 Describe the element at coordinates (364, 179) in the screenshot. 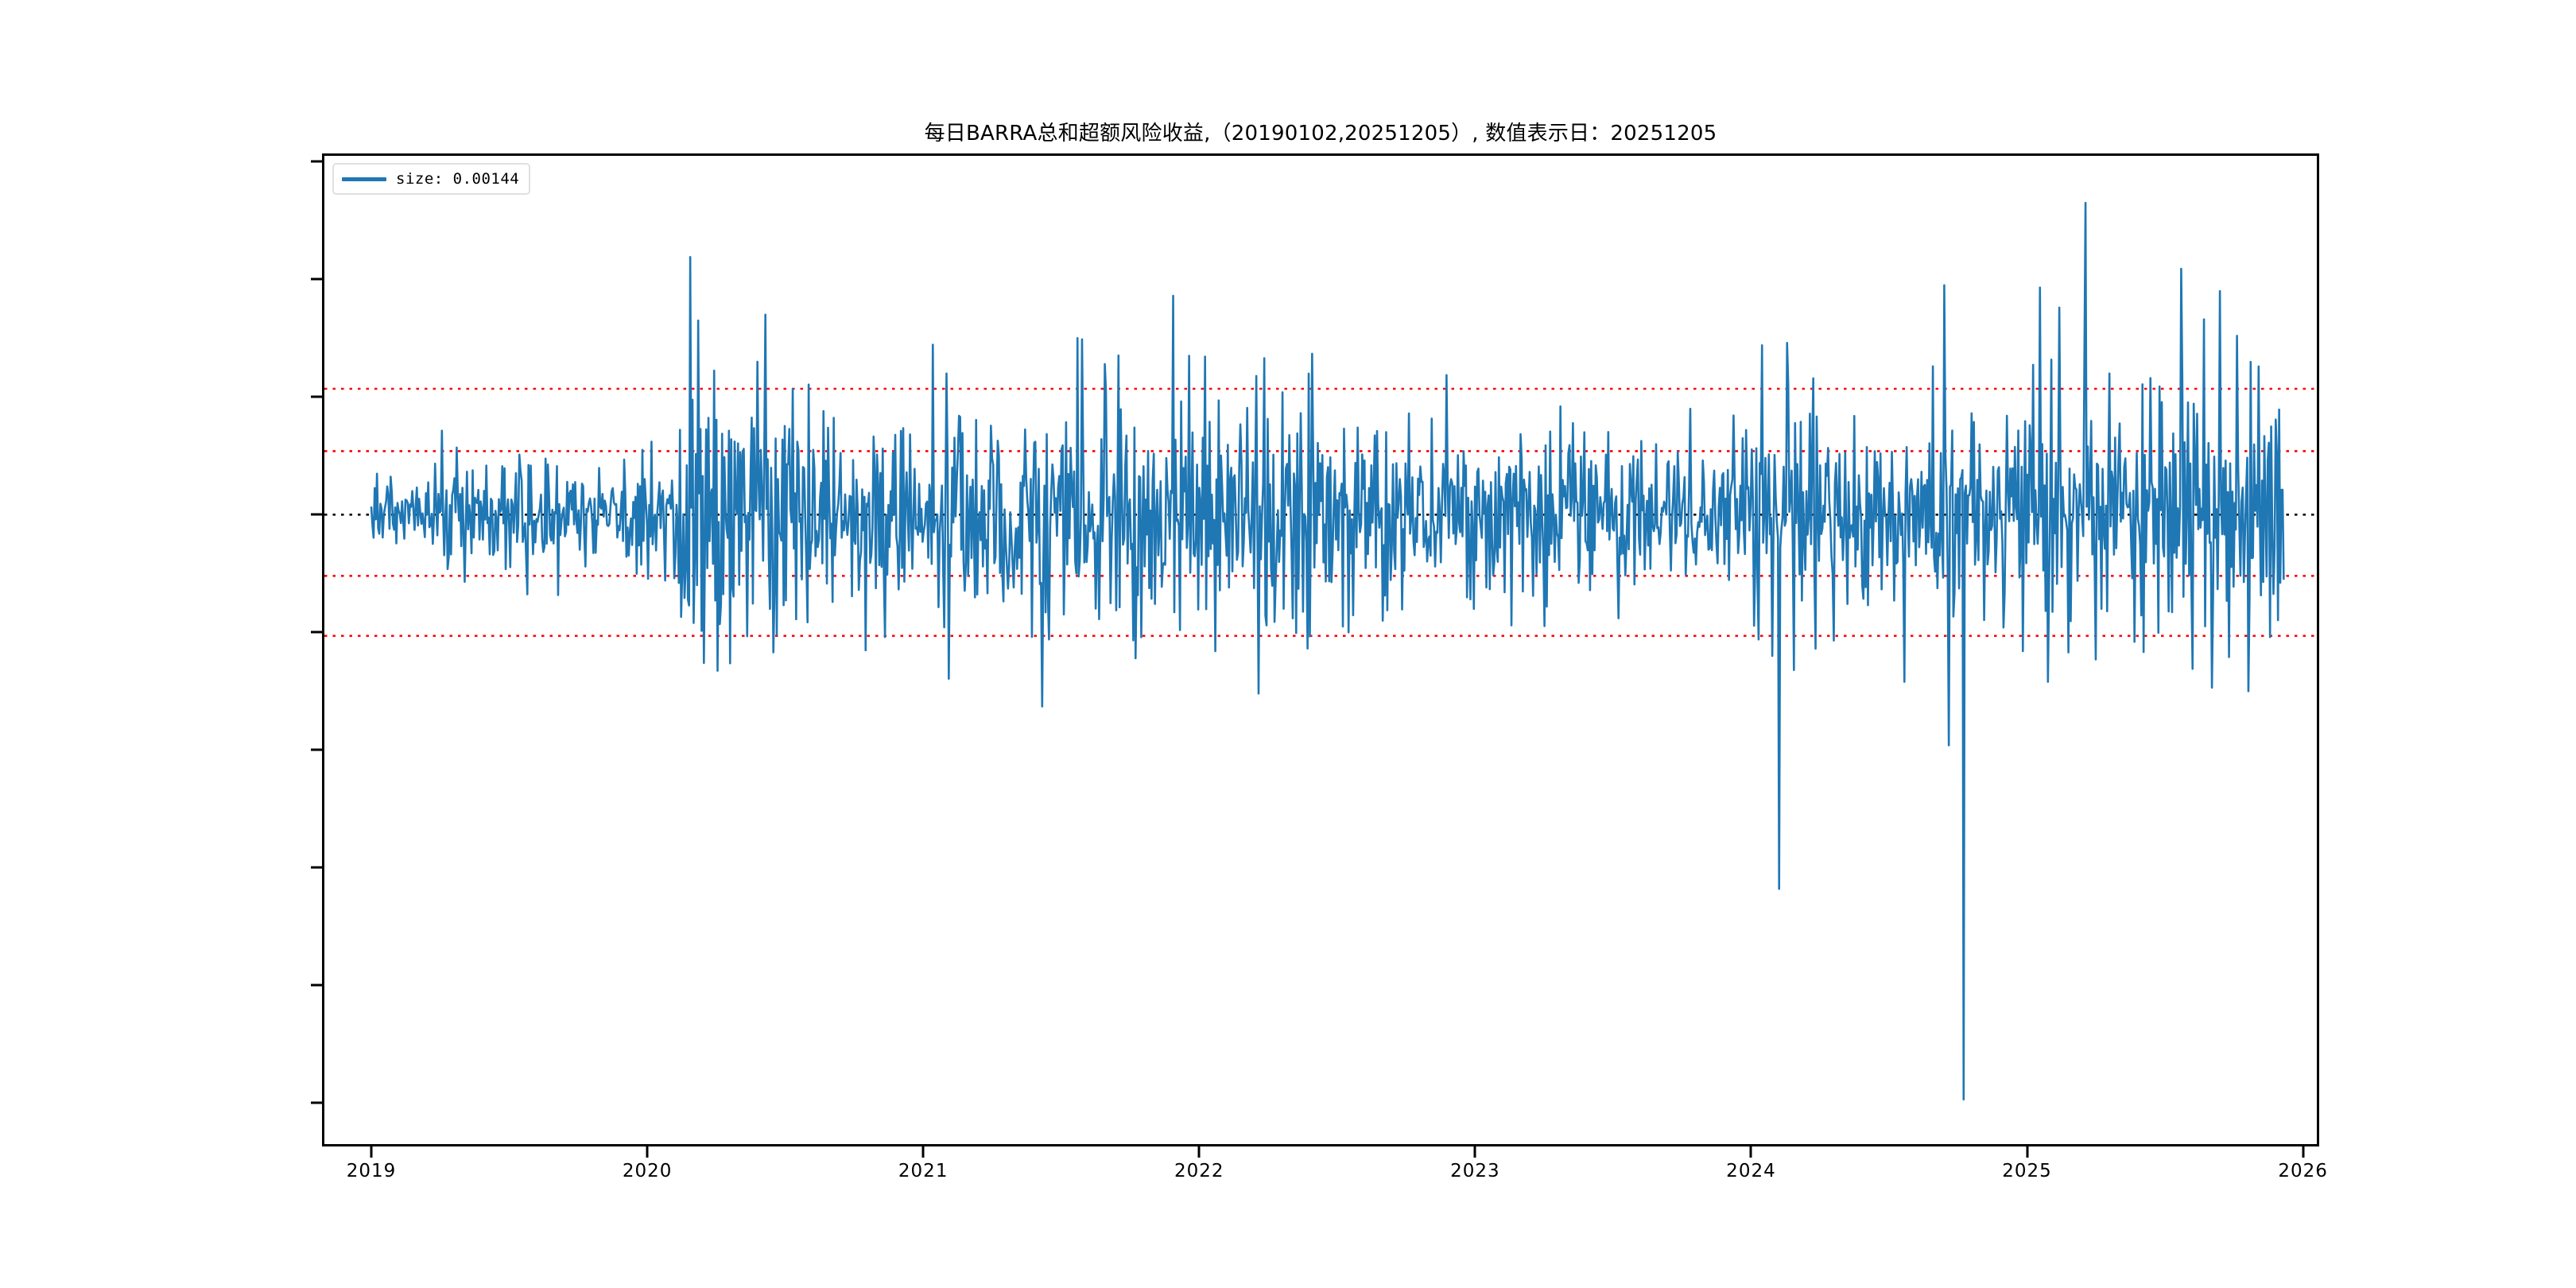

I see `legend-line-swatch` at that location.